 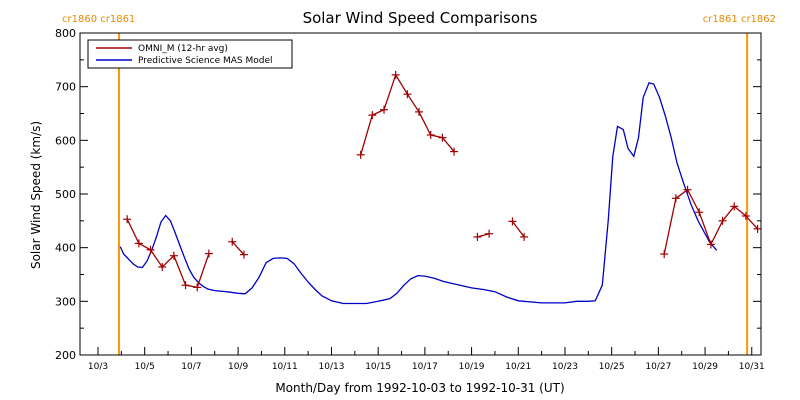 I want to click on y-tick-label: 500, so click(x=65, y=194).